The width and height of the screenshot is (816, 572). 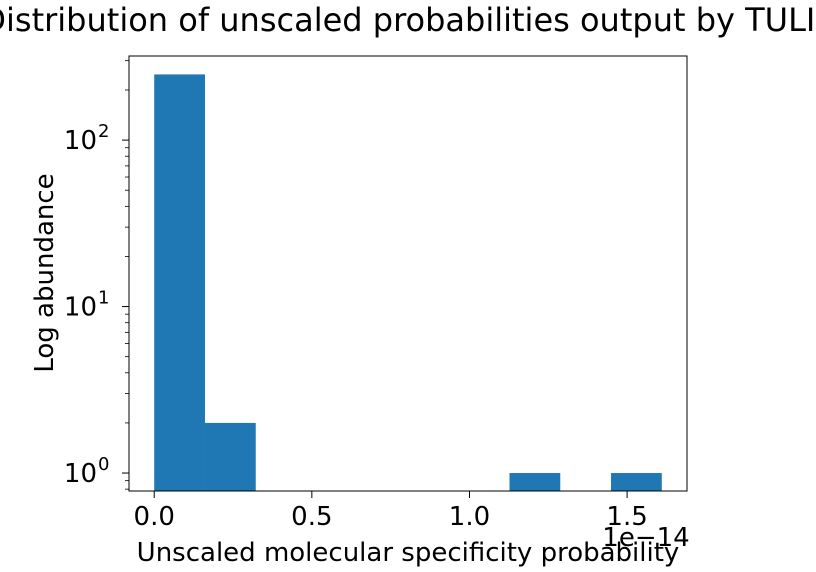 I want to click on x-axis-offset-label: 1e−14, so click(x=645, y=538).